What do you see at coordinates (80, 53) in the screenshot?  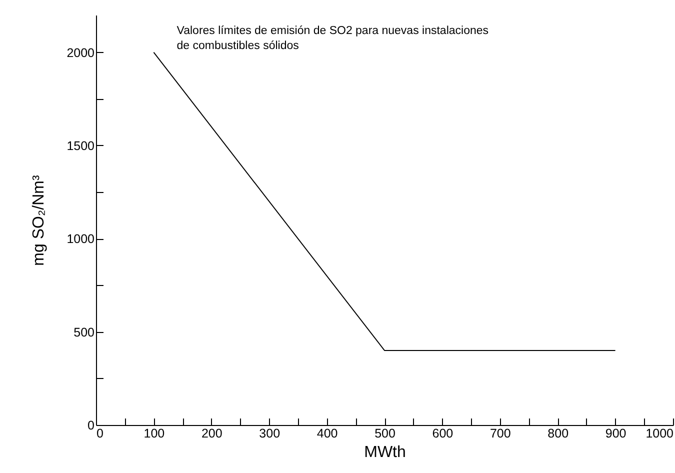 I see `y-tick-label: 2000` at bounding box center [80, 53].